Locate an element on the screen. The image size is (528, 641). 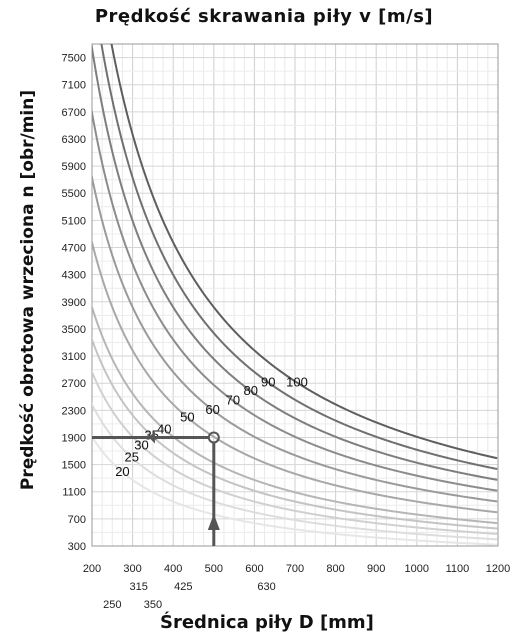
y-tick-label: 6700 is located at coordinates (74, 113).